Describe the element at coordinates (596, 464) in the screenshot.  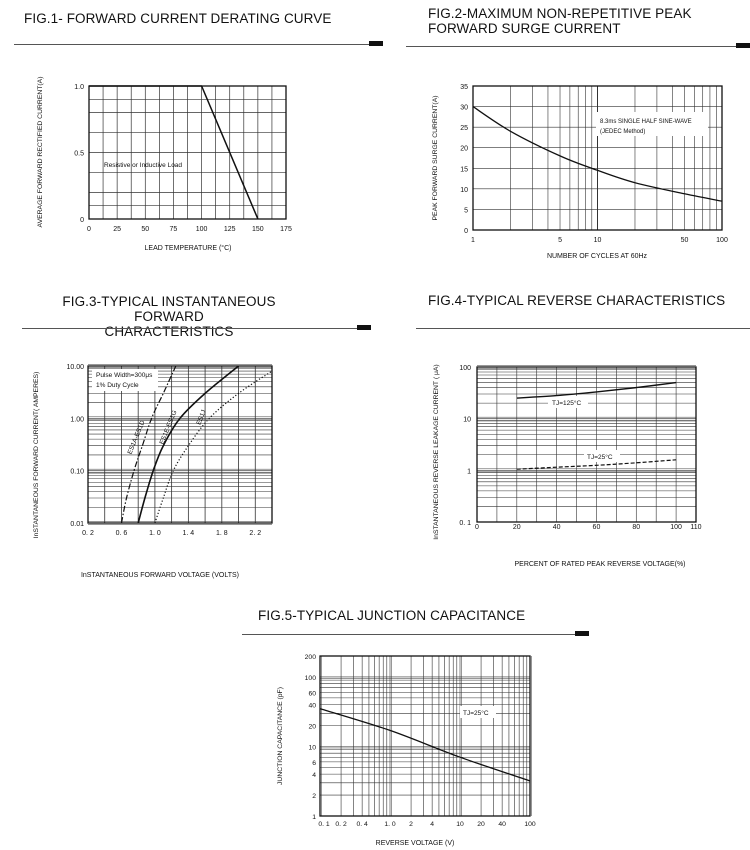
I see `fig4-series-25c` at that location.